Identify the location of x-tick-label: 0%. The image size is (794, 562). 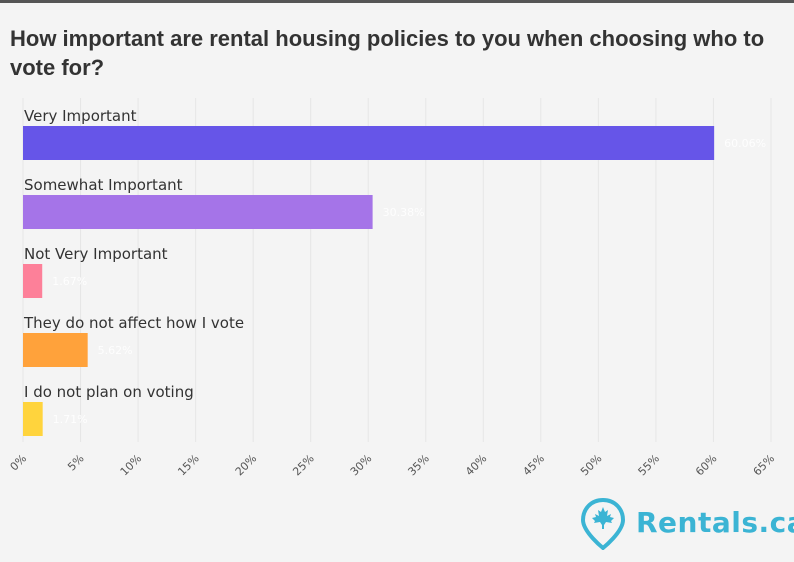
(19, 463).